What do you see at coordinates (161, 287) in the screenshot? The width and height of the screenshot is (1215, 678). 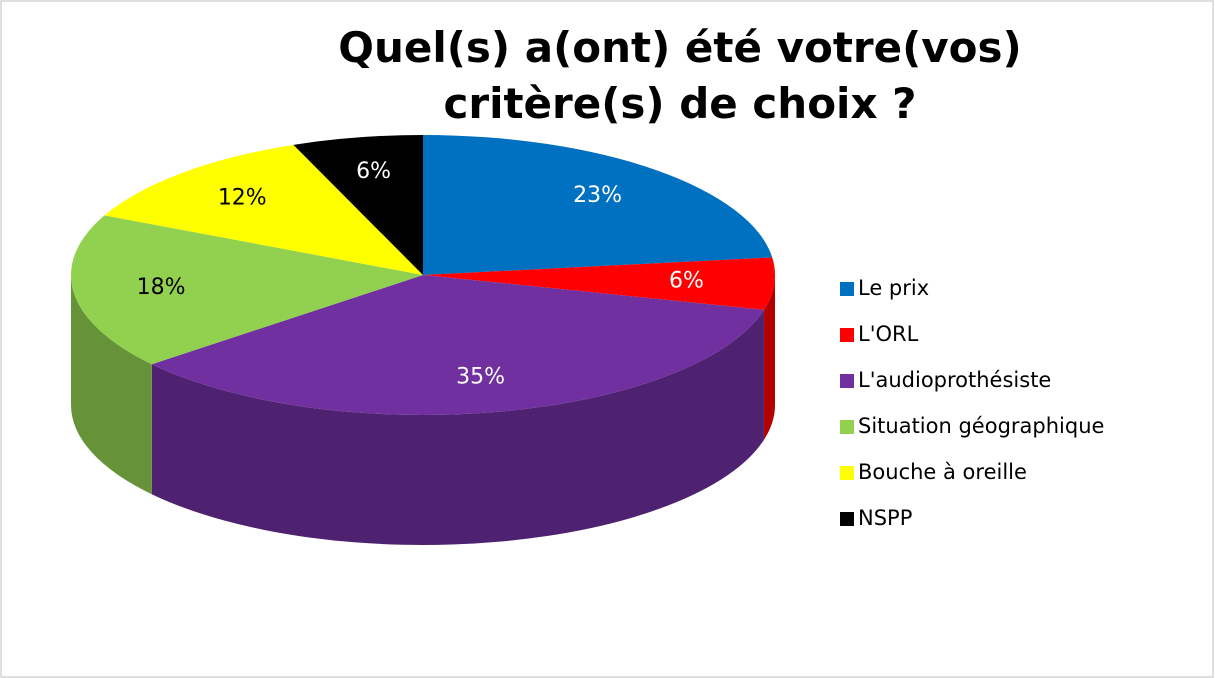 I see `data-label: 18%` at bounding box center [161, 287].